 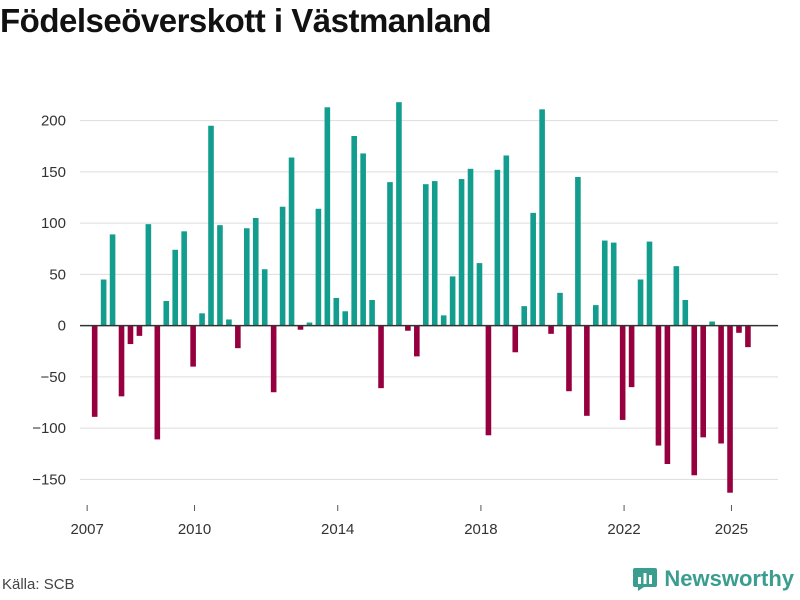 I want to click on source-label: Källa: SCB, so click(x=38, y=584).